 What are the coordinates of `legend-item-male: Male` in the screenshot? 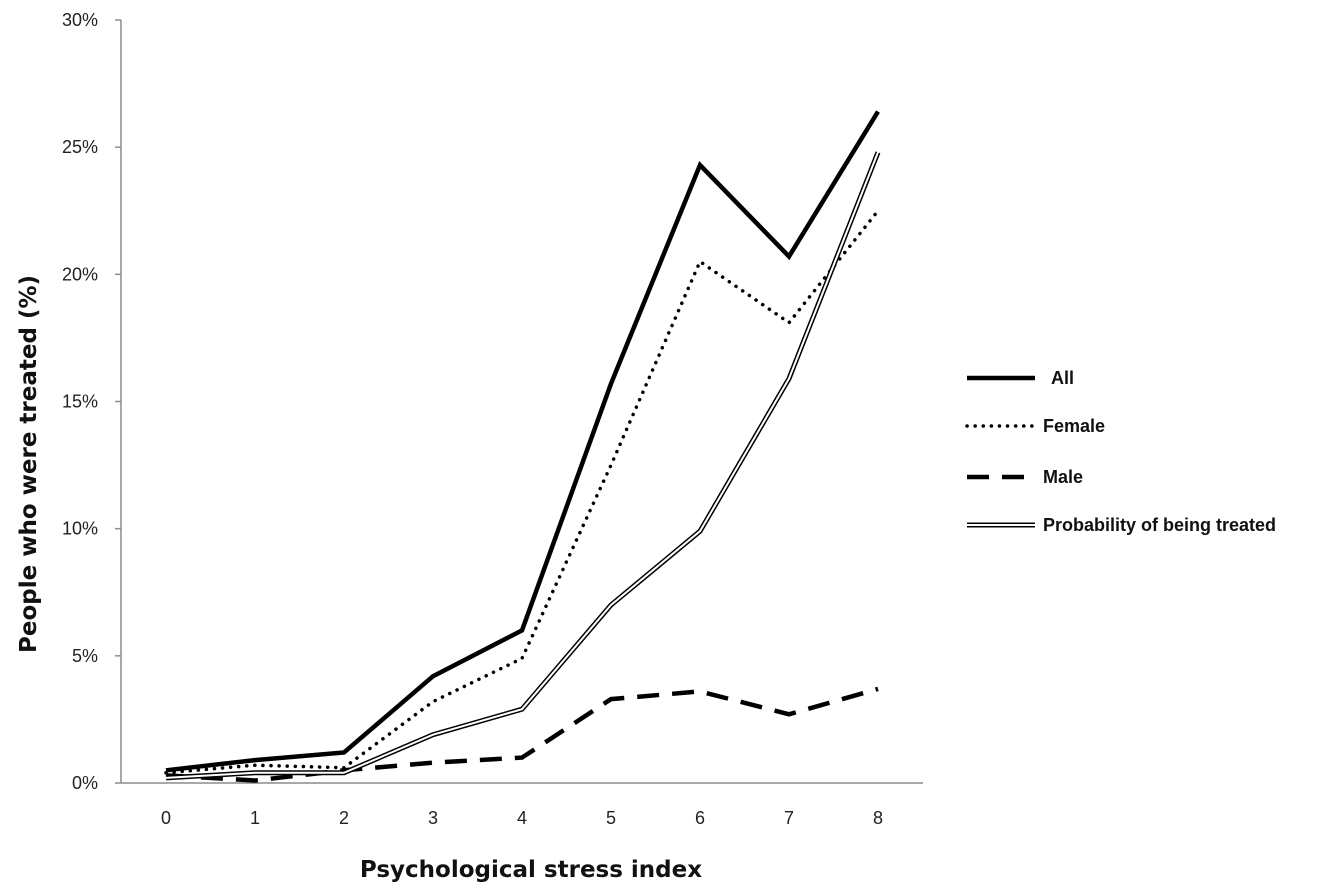 It's located at (1025, 477).